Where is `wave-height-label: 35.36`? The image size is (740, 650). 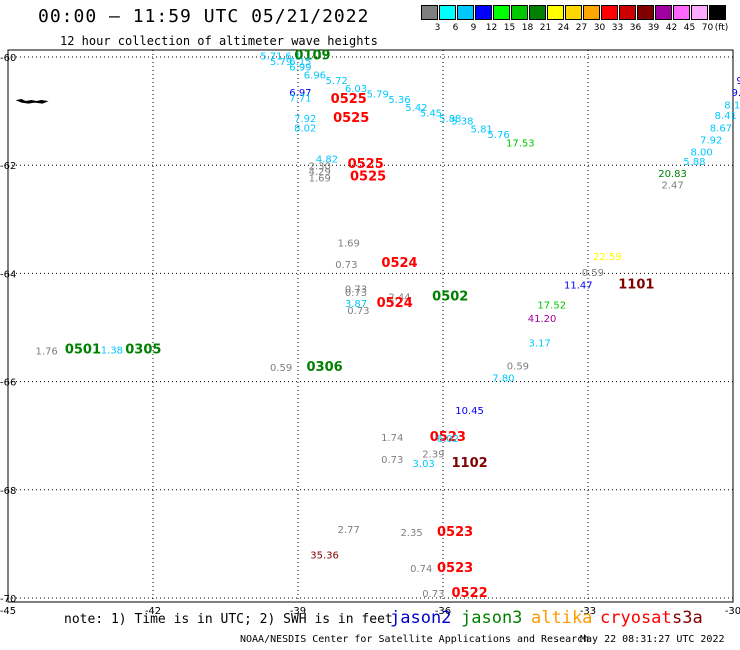
wave-height-label: 35.36 is located at coordinates (324, 556).